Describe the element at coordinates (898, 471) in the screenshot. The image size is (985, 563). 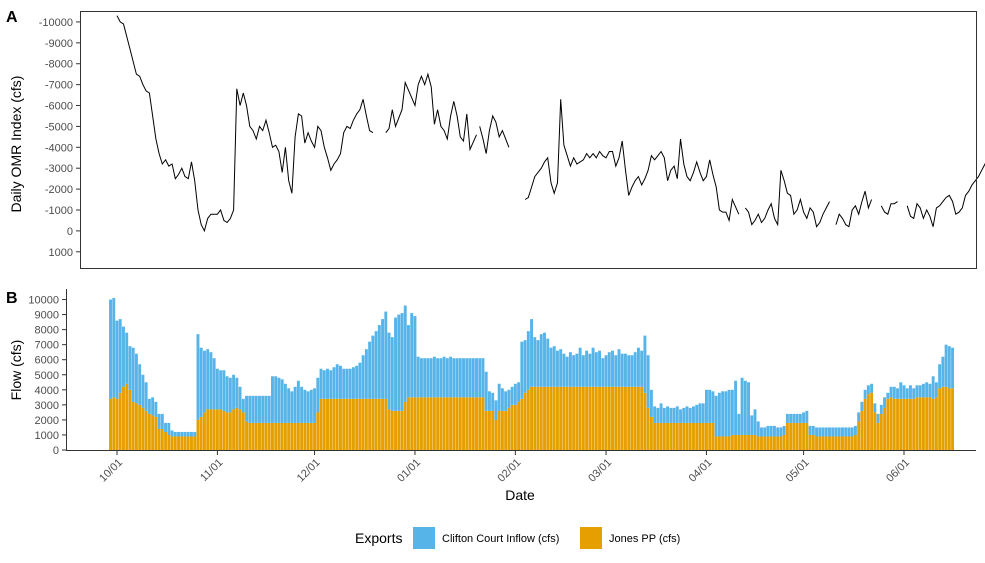
I see `panel-b-x-tick-label: 06/01` at that location.